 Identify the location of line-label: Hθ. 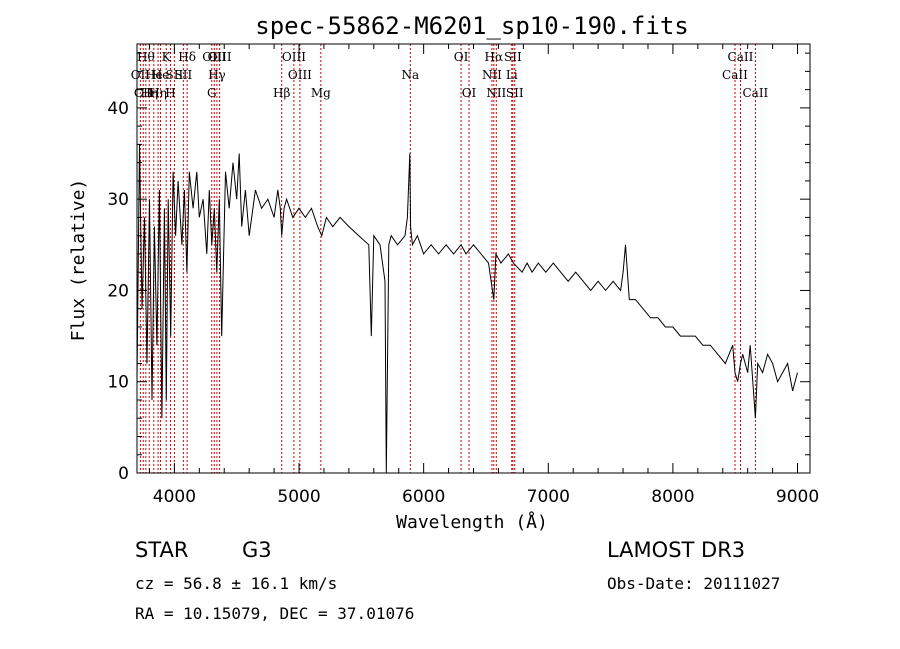
(146, 57).